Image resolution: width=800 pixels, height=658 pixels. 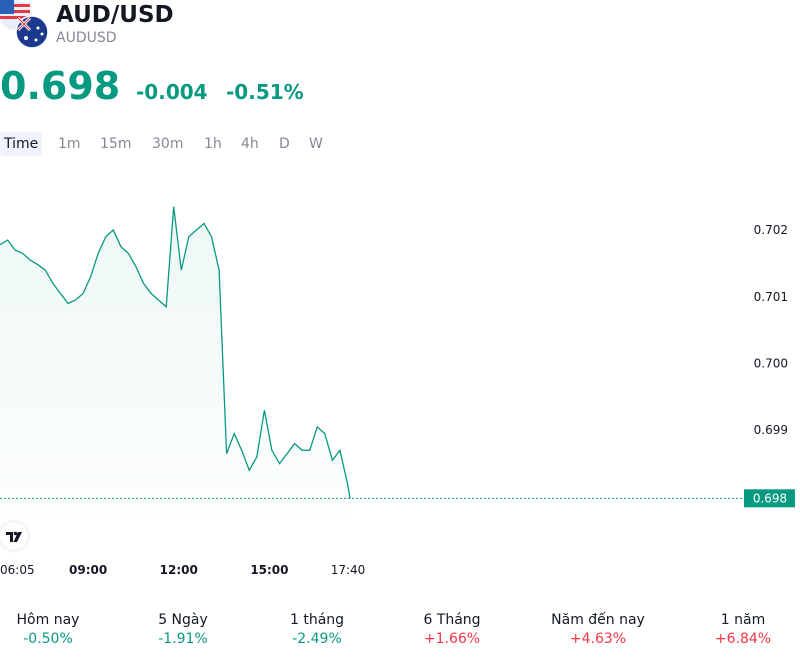 What do you see at coordinates (771, 430) in the screenshot?
I see `y-tick-label: 0.699` at bounding box center [771, 430].